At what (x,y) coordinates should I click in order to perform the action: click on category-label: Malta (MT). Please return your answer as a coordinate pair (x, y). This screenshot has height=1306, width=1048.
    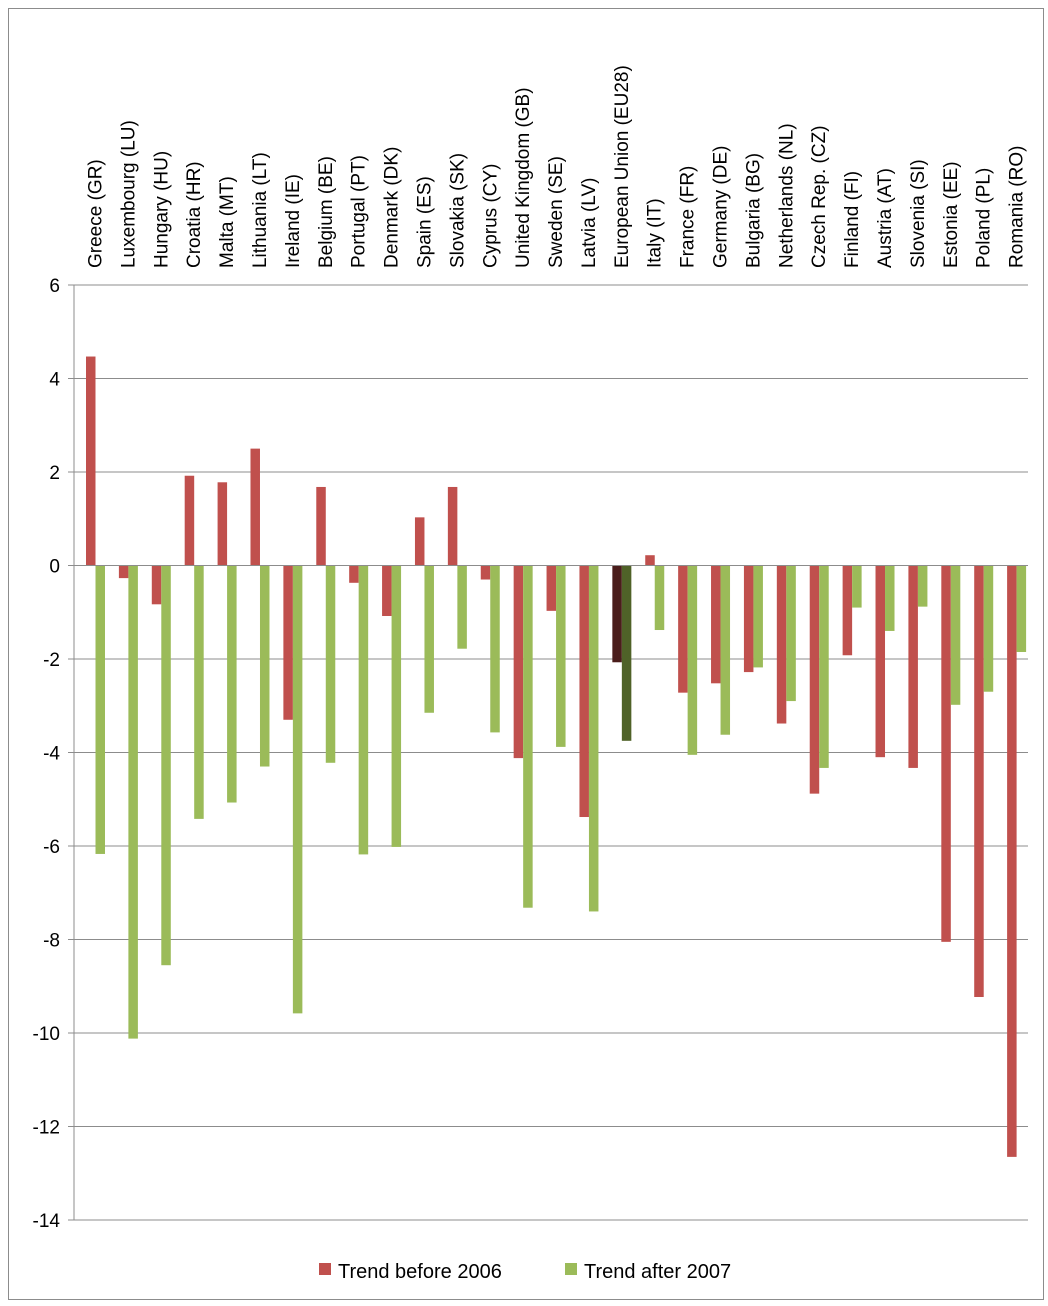
    Looking at the image, I should click on (227, 222).